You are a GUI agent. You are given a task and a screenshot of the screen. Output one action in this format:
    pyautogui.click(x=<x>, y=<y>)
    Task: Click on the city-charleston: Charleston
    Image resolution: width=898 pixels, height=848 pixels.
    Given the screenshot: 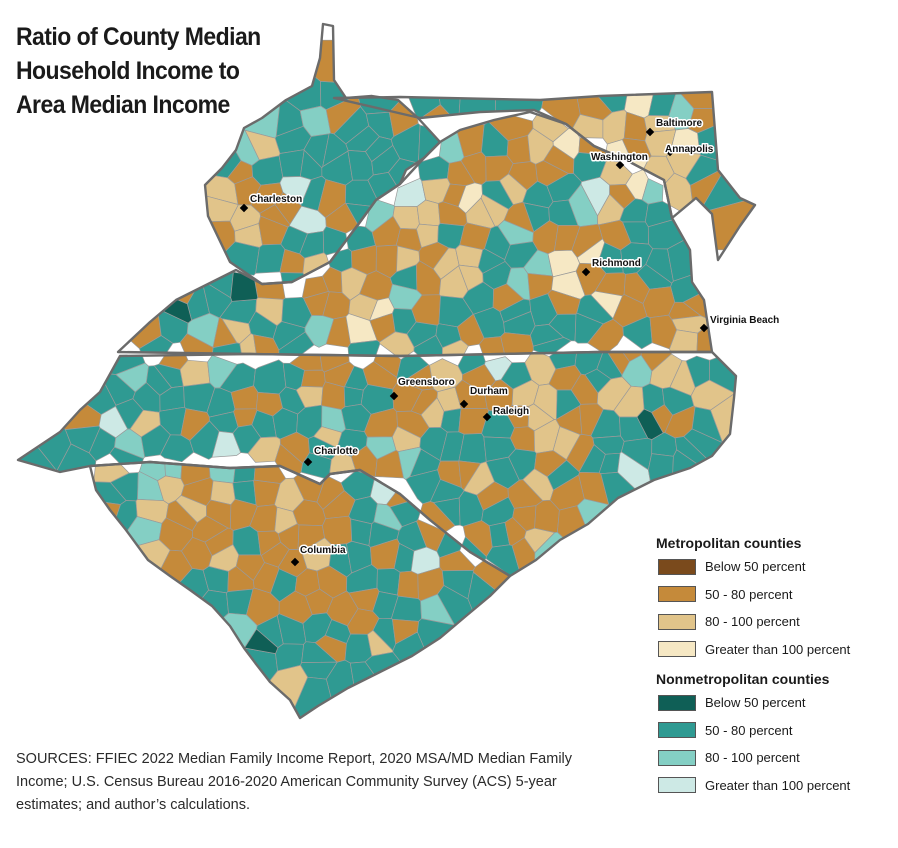 What is the action you would take?
    pyautogui.click(x=271, y=203)
    